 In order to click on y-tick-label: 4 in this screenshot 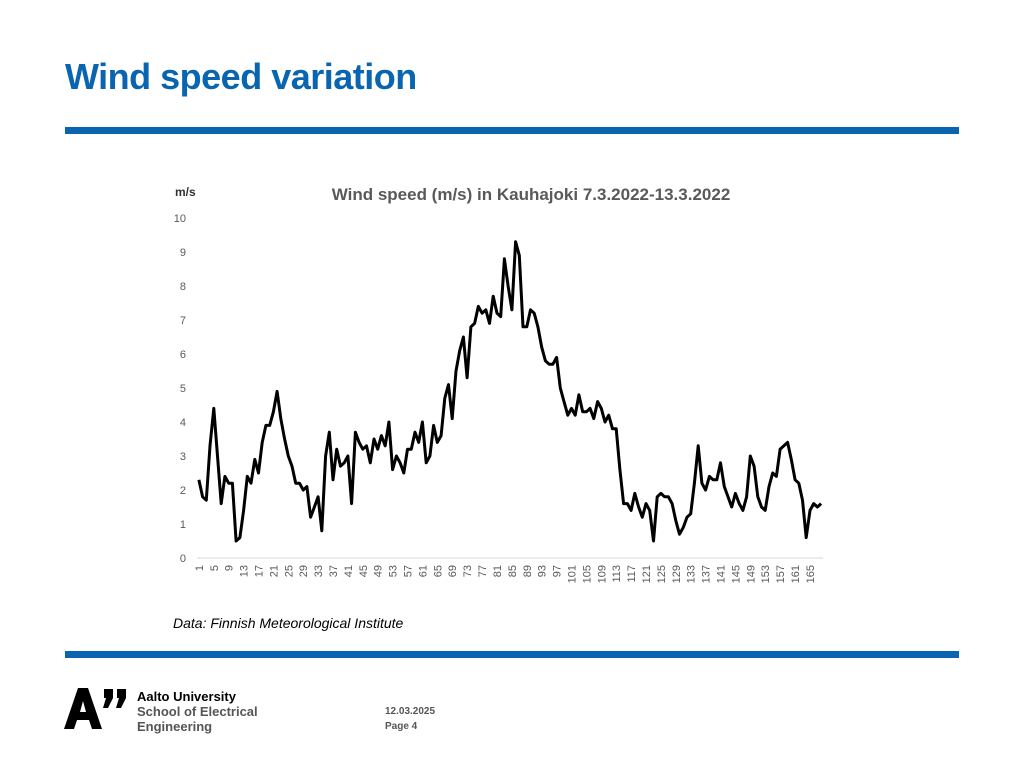, I will do `click(183, 423)`.